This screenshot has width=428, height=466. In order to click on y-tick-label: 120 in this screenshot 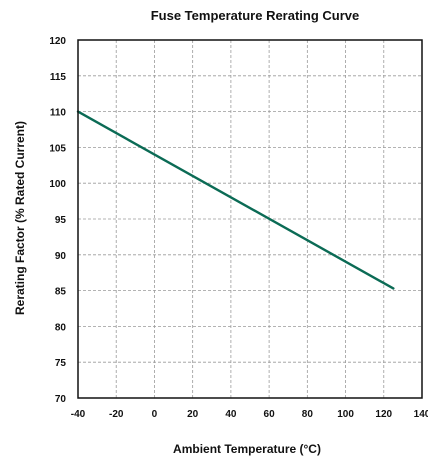, I will do `click(57, 41)`.